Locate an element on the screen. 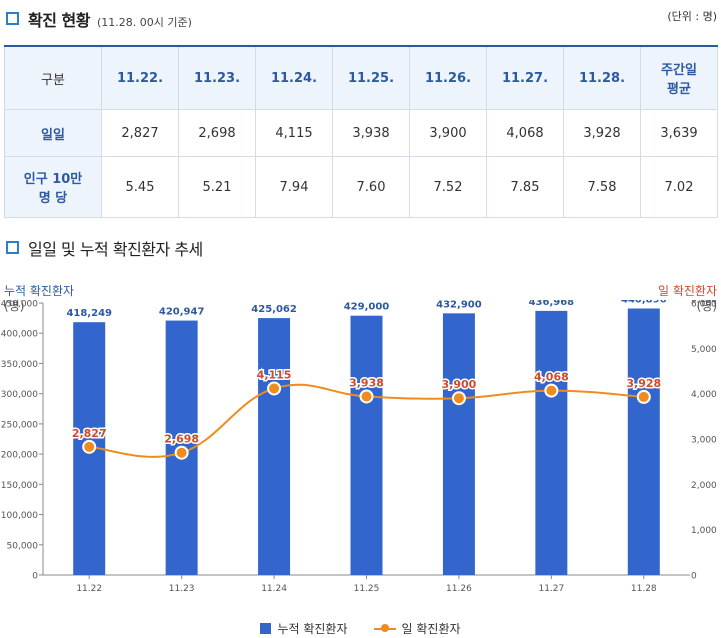 The width and height of the screenshot is (721, 638). trend-heading: 일일 및 누적 확진환자 추세 is located at coordinates (104, 248).